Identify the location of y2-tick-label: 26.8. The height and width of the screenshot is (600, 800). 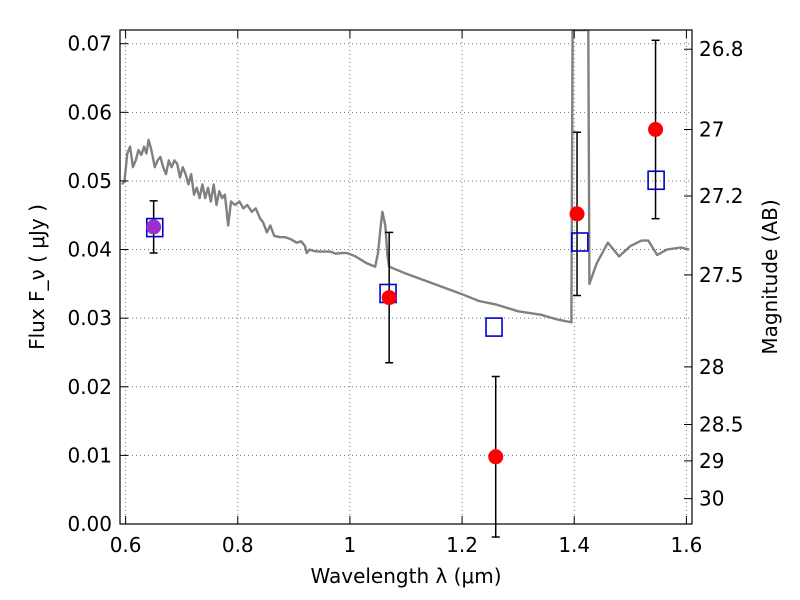
(721, 49).